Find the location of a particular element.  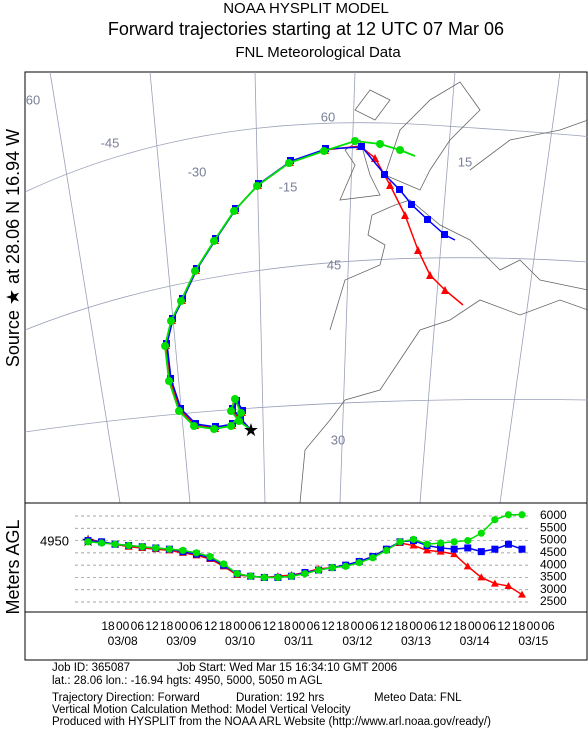

footer-text: Meteo Data: FNL is located at coordinates (418, 698).